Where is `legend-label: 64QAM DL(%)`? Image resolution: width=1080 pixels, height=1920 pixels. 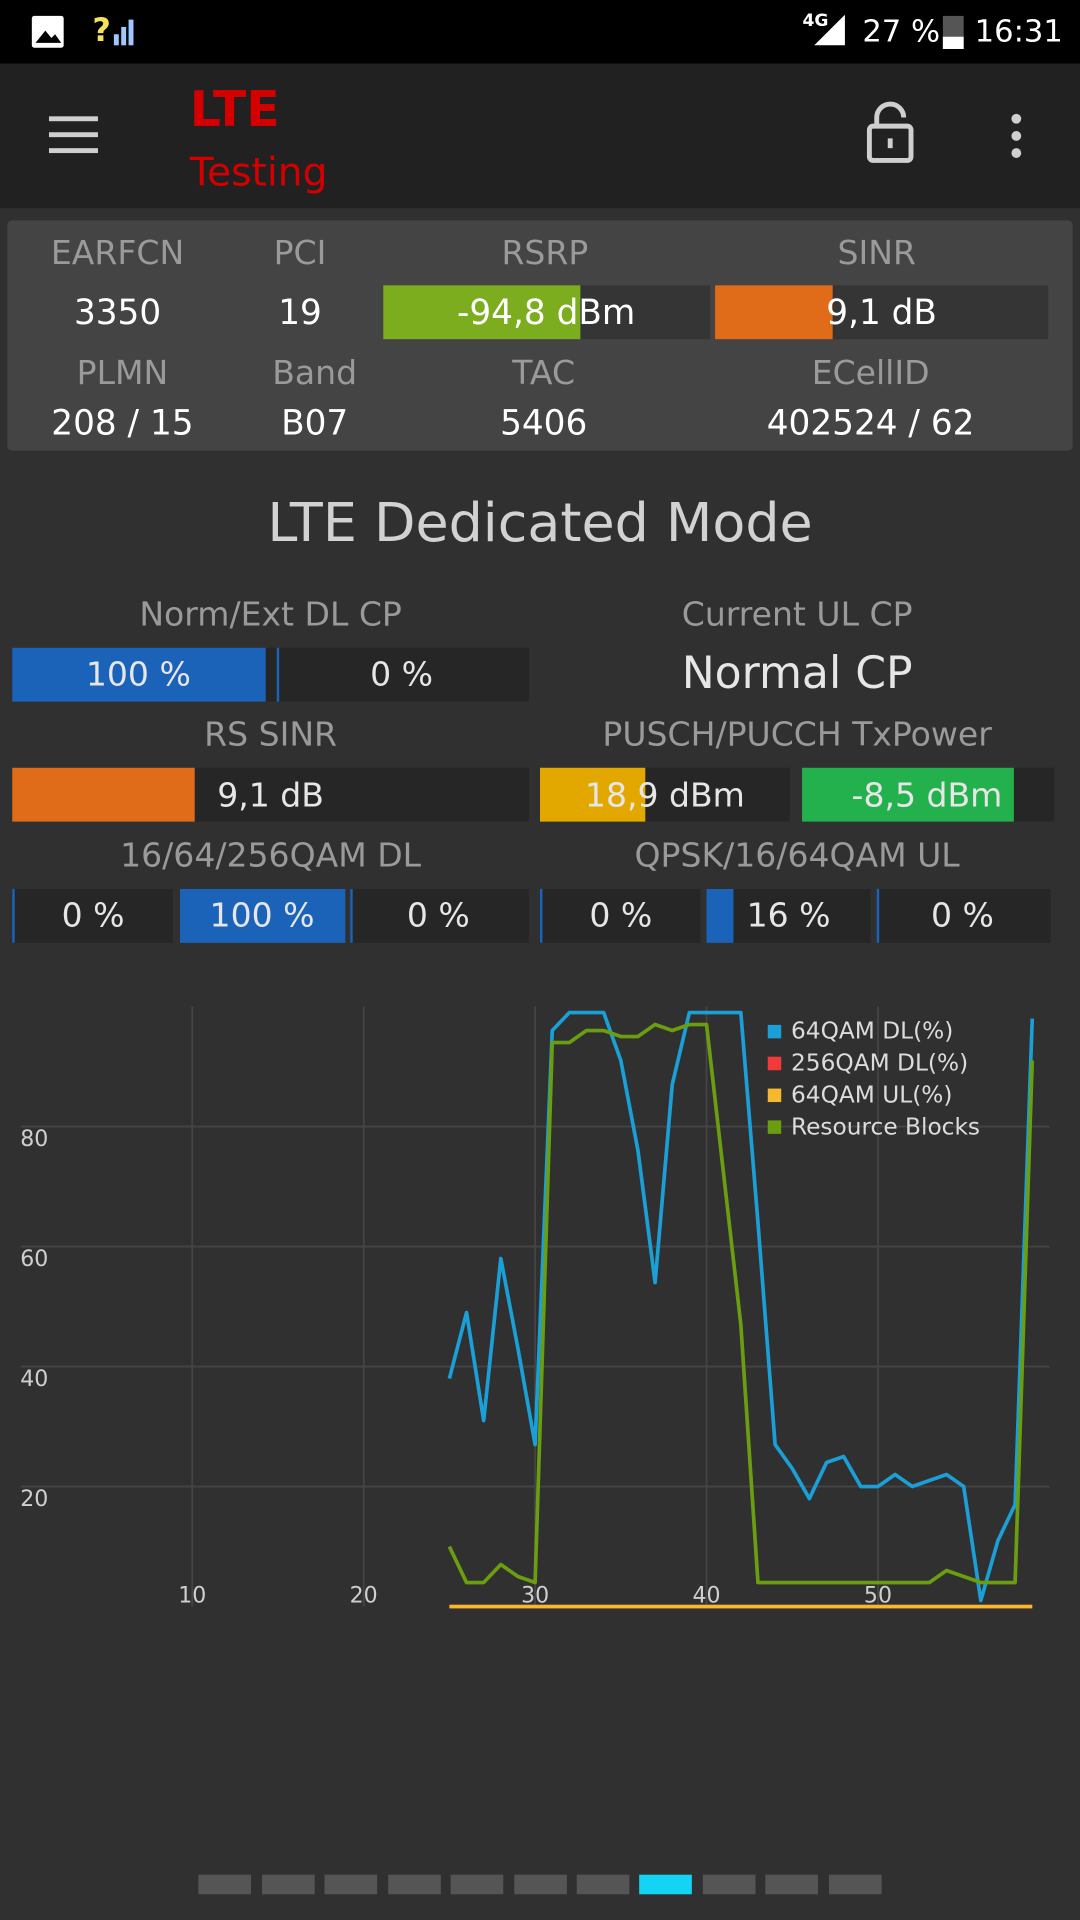 legend-label: 64QAM DL(%) is located at coordinates (872, 1031).